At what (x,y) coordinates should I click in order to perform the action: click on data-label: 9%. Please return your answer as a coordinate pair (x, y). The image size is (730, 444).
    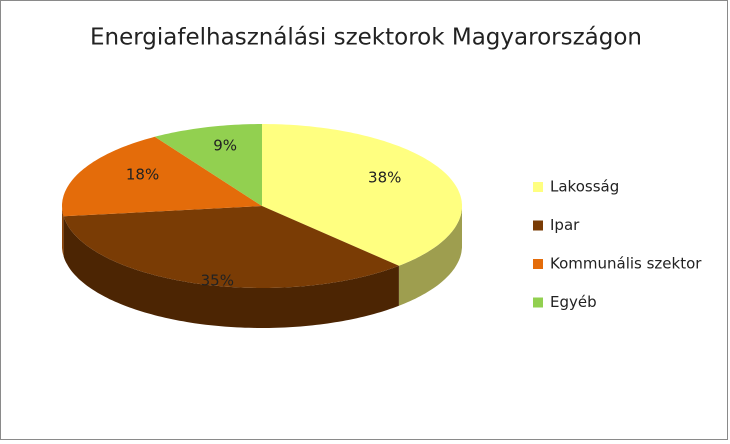
    Looking at the image, I should click on (225, 146).